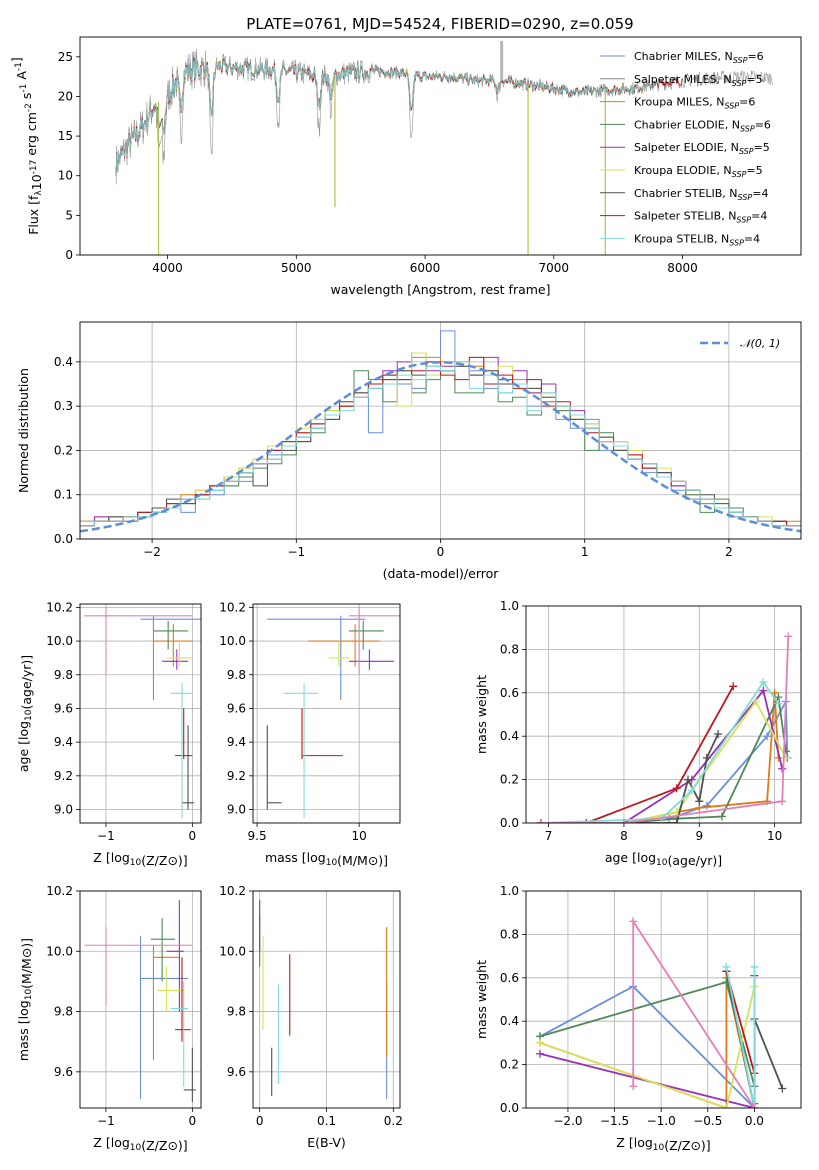 The height and width of the screenshot is (1170, 819). Describe the element at coordinates (232, 951) in the screenshot. I see `mass-vs-ebv-ytick-label: 10.0` at that location.